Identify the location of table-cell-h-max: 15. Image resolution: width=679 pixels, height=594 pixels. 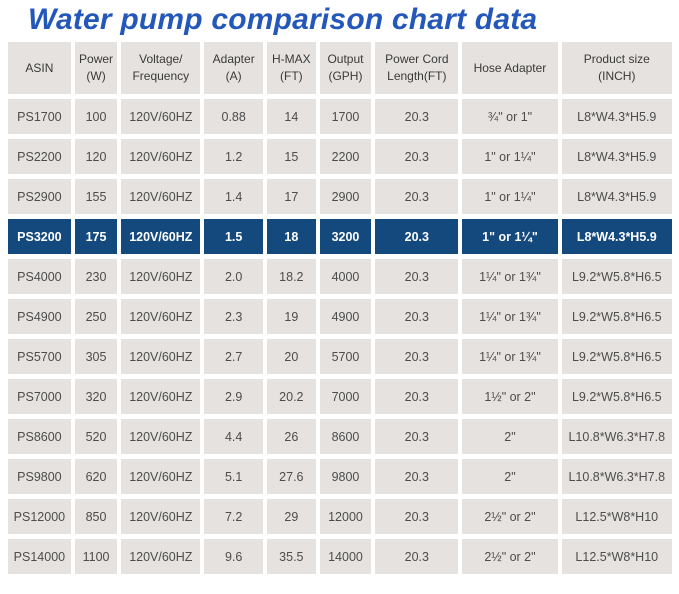
(291, 156).